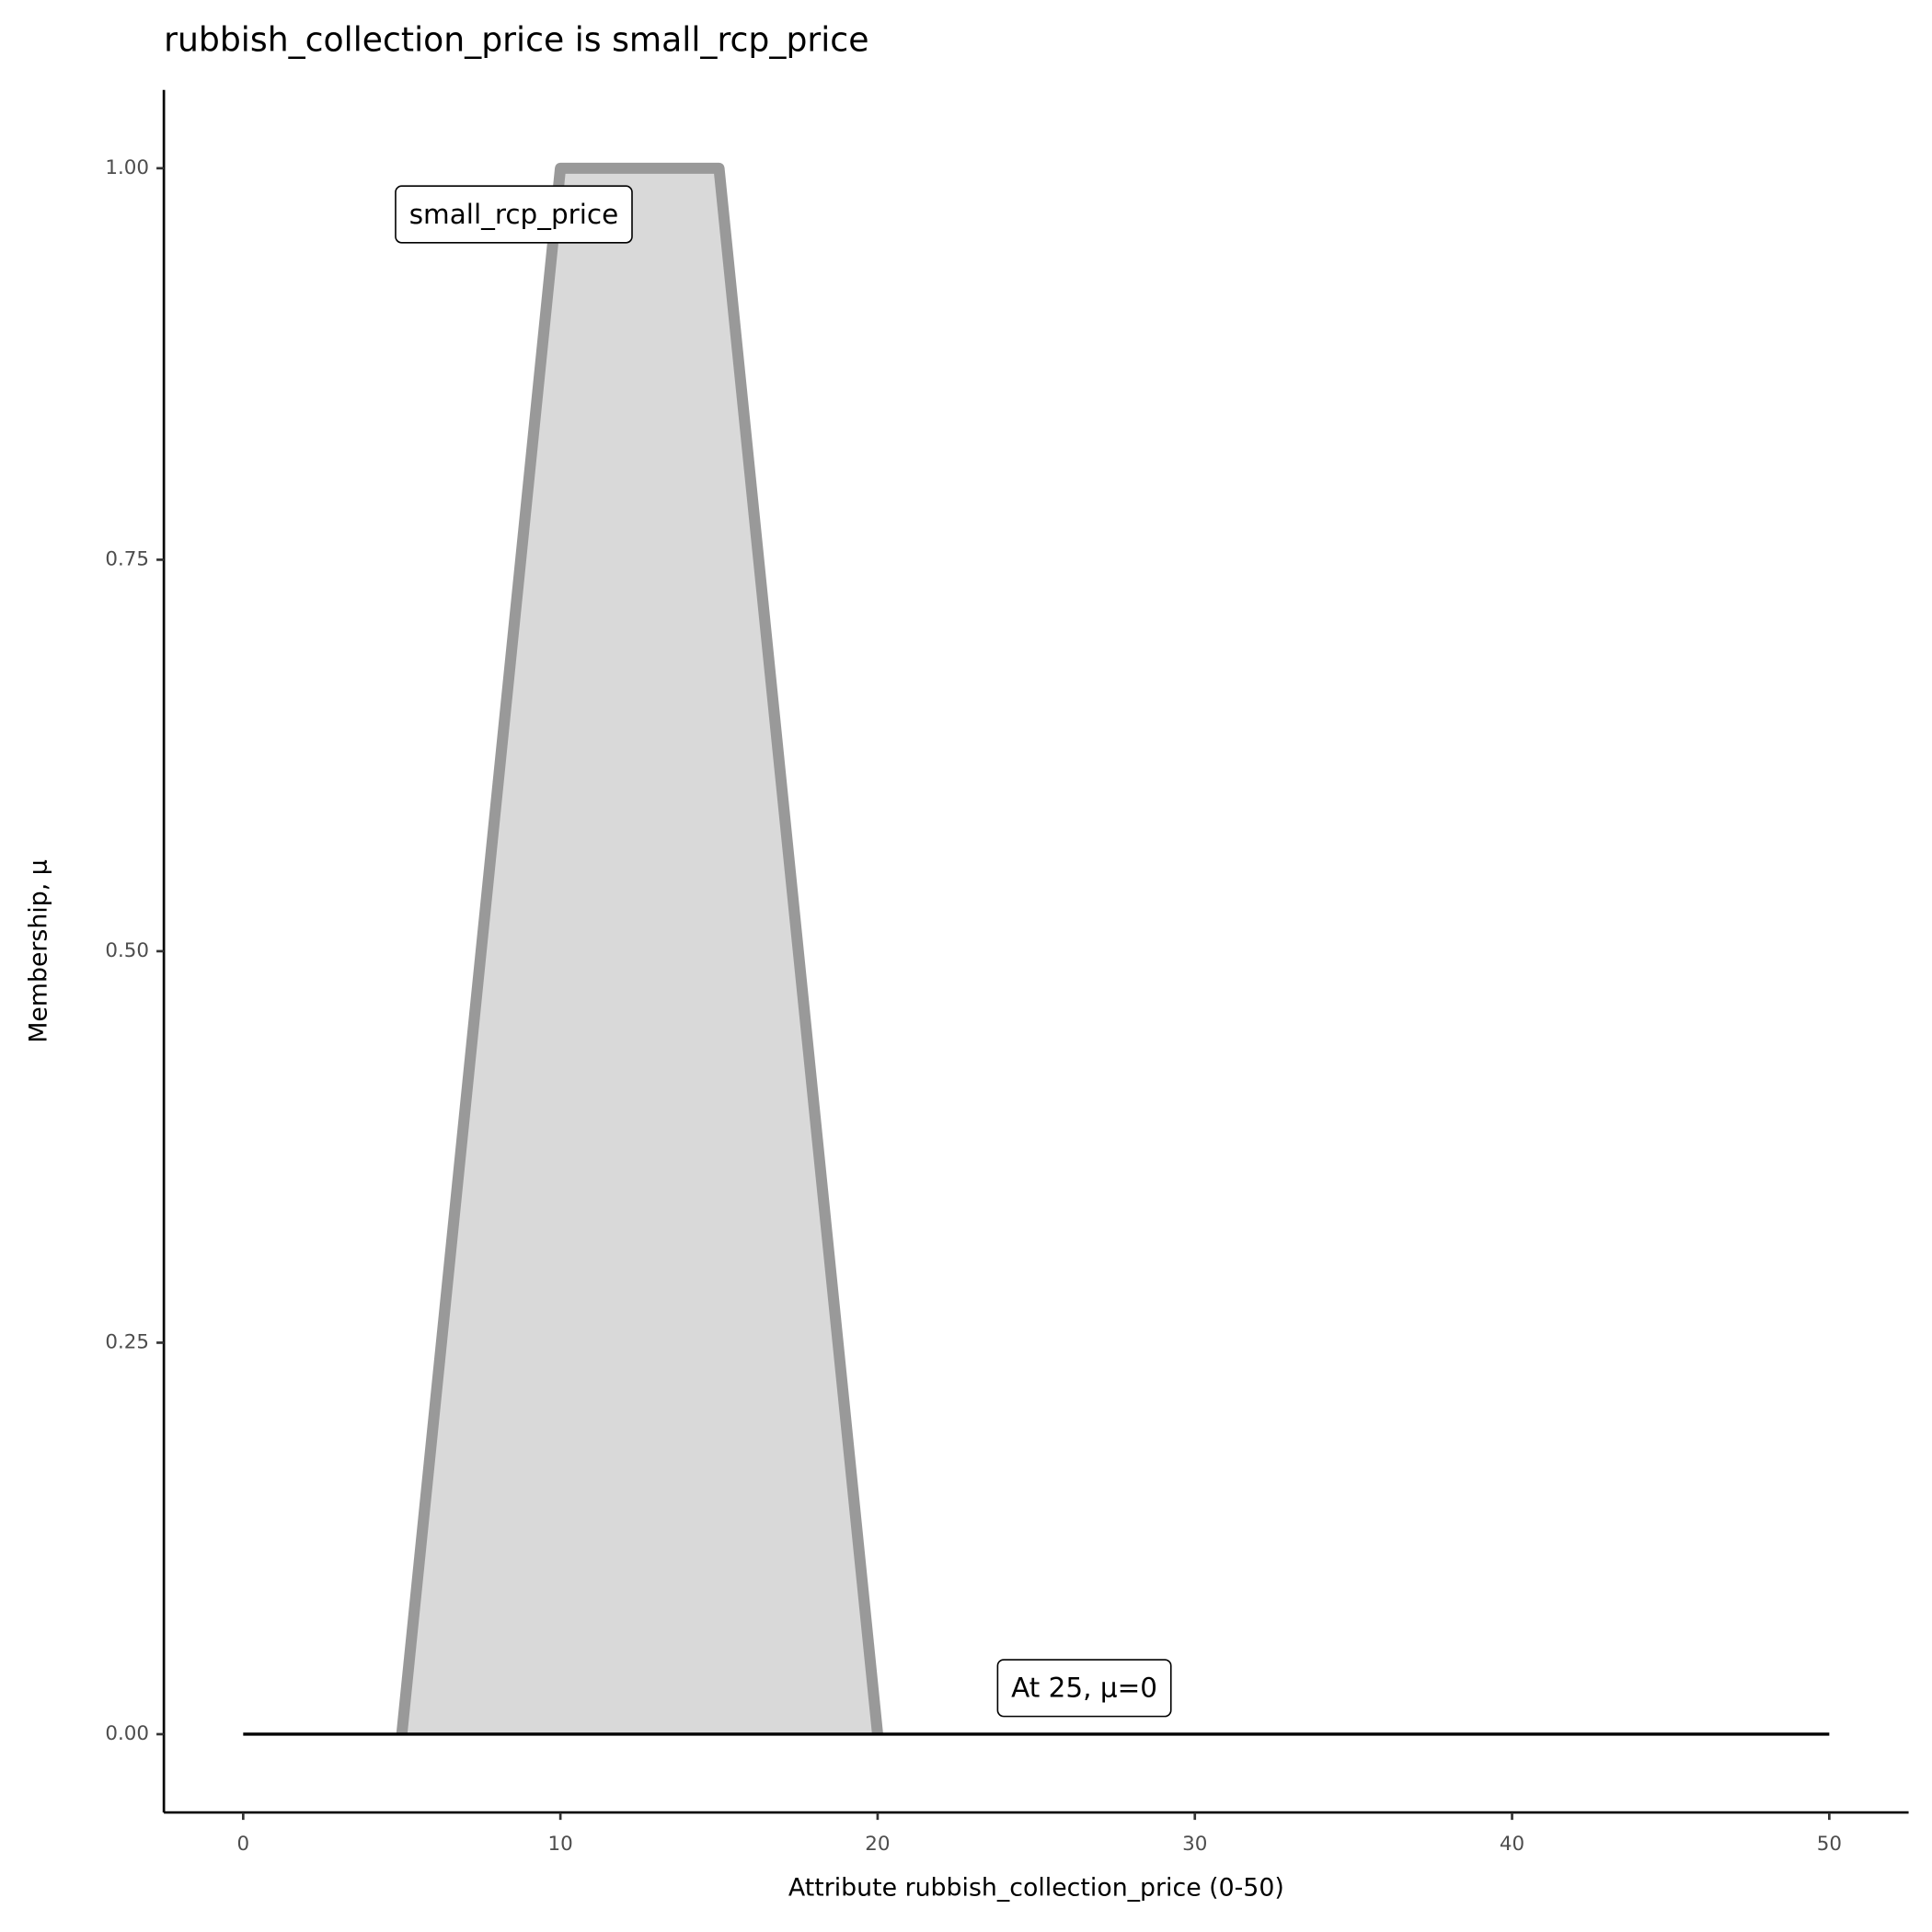 The image size is (1932, 1932). I want to click on y-tick-label: 1.00, so click(127, 167).